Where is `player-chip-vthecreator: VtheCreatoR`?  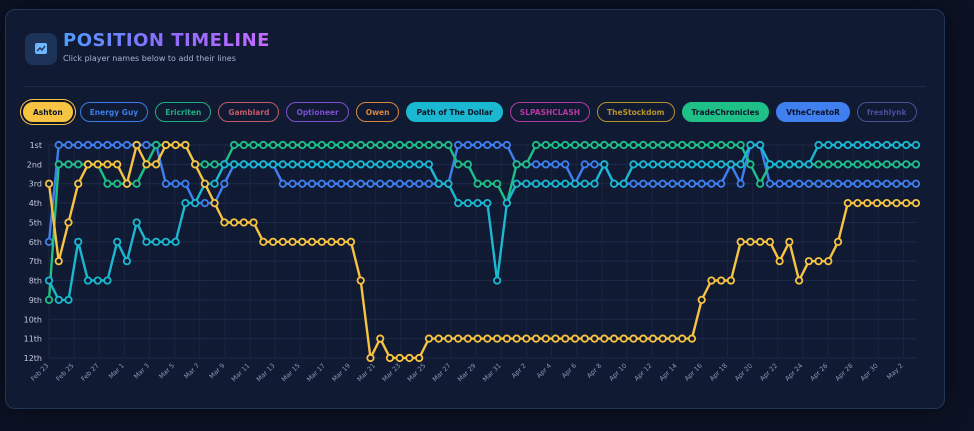 player-chip-vthecreator: VtheCreatoR is located at coordinates (813, 112).